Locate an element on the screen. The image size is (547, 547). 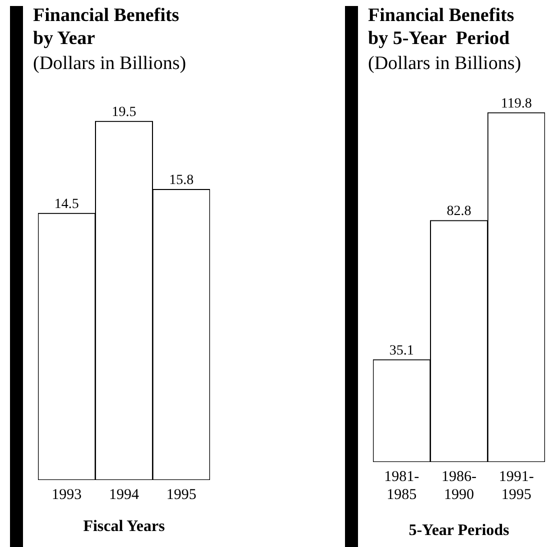
x-axis-title: 5-Year Periods is located at coordinates (459, 531).